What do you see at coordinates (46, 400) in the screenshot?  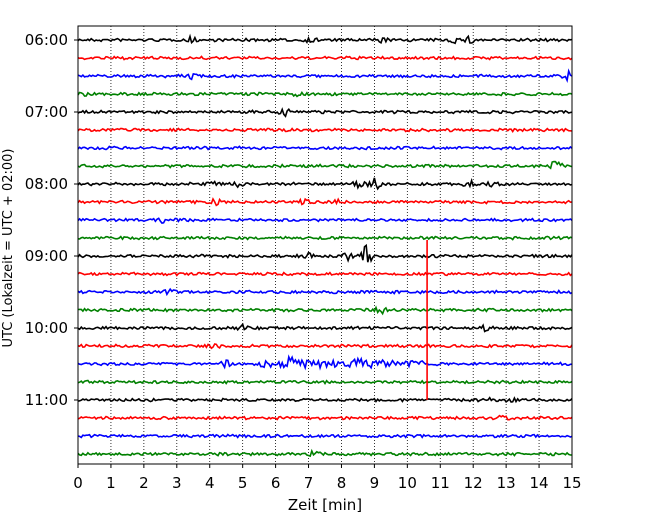 I see `y-tick-label: 11:00` at bounding box center [46, 400].